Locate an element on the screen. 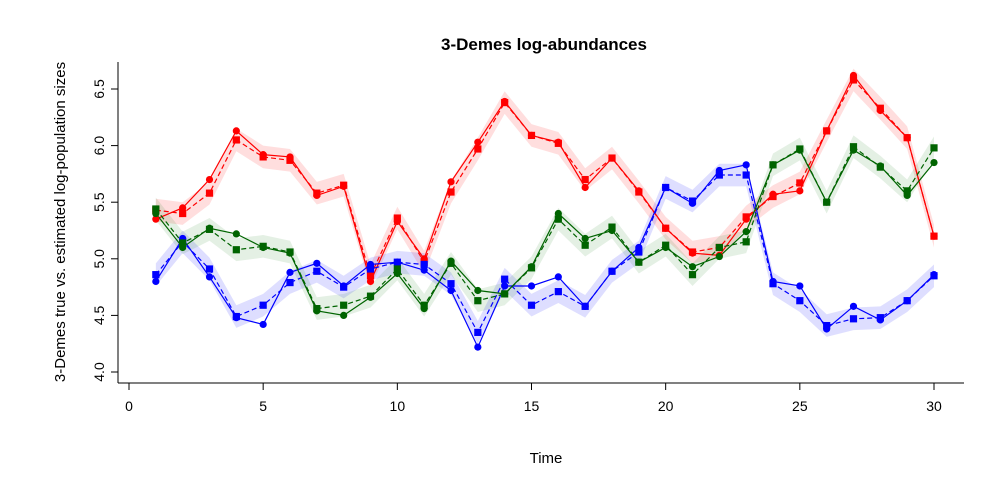 The height and width of the screenshot is (489, 1007). y-tick-label: 6.0 is located at coordinates (99, 146).